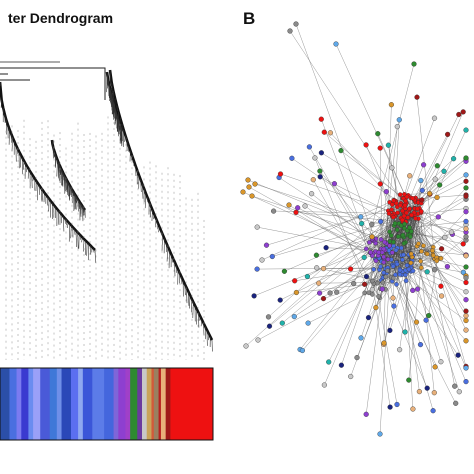 This screenshot has height=474, width=474. I want to click on dendrogram-branch, so click(53, 83).